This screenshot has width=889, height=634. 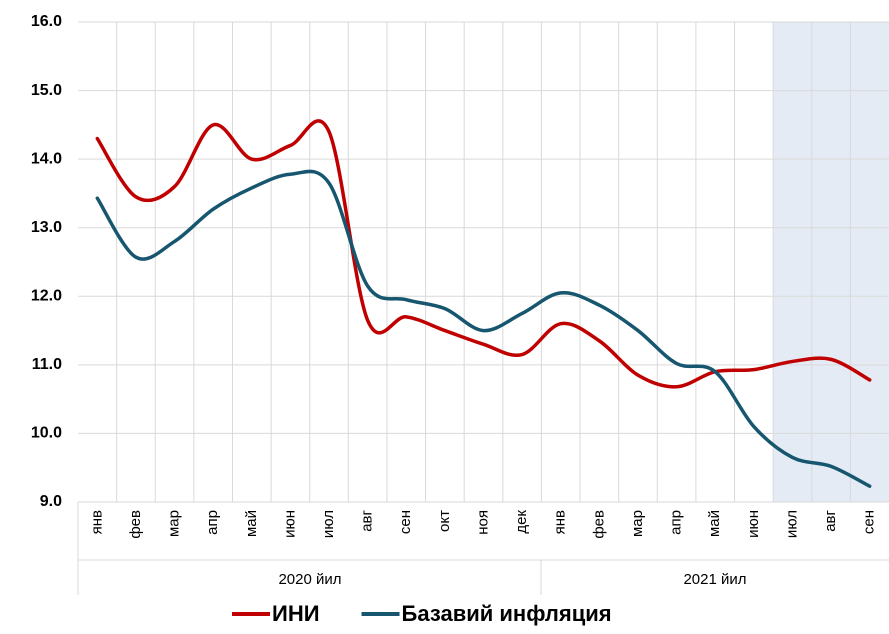 I want to click on y-tick-label: 12.0, so click(x=46, y=296).